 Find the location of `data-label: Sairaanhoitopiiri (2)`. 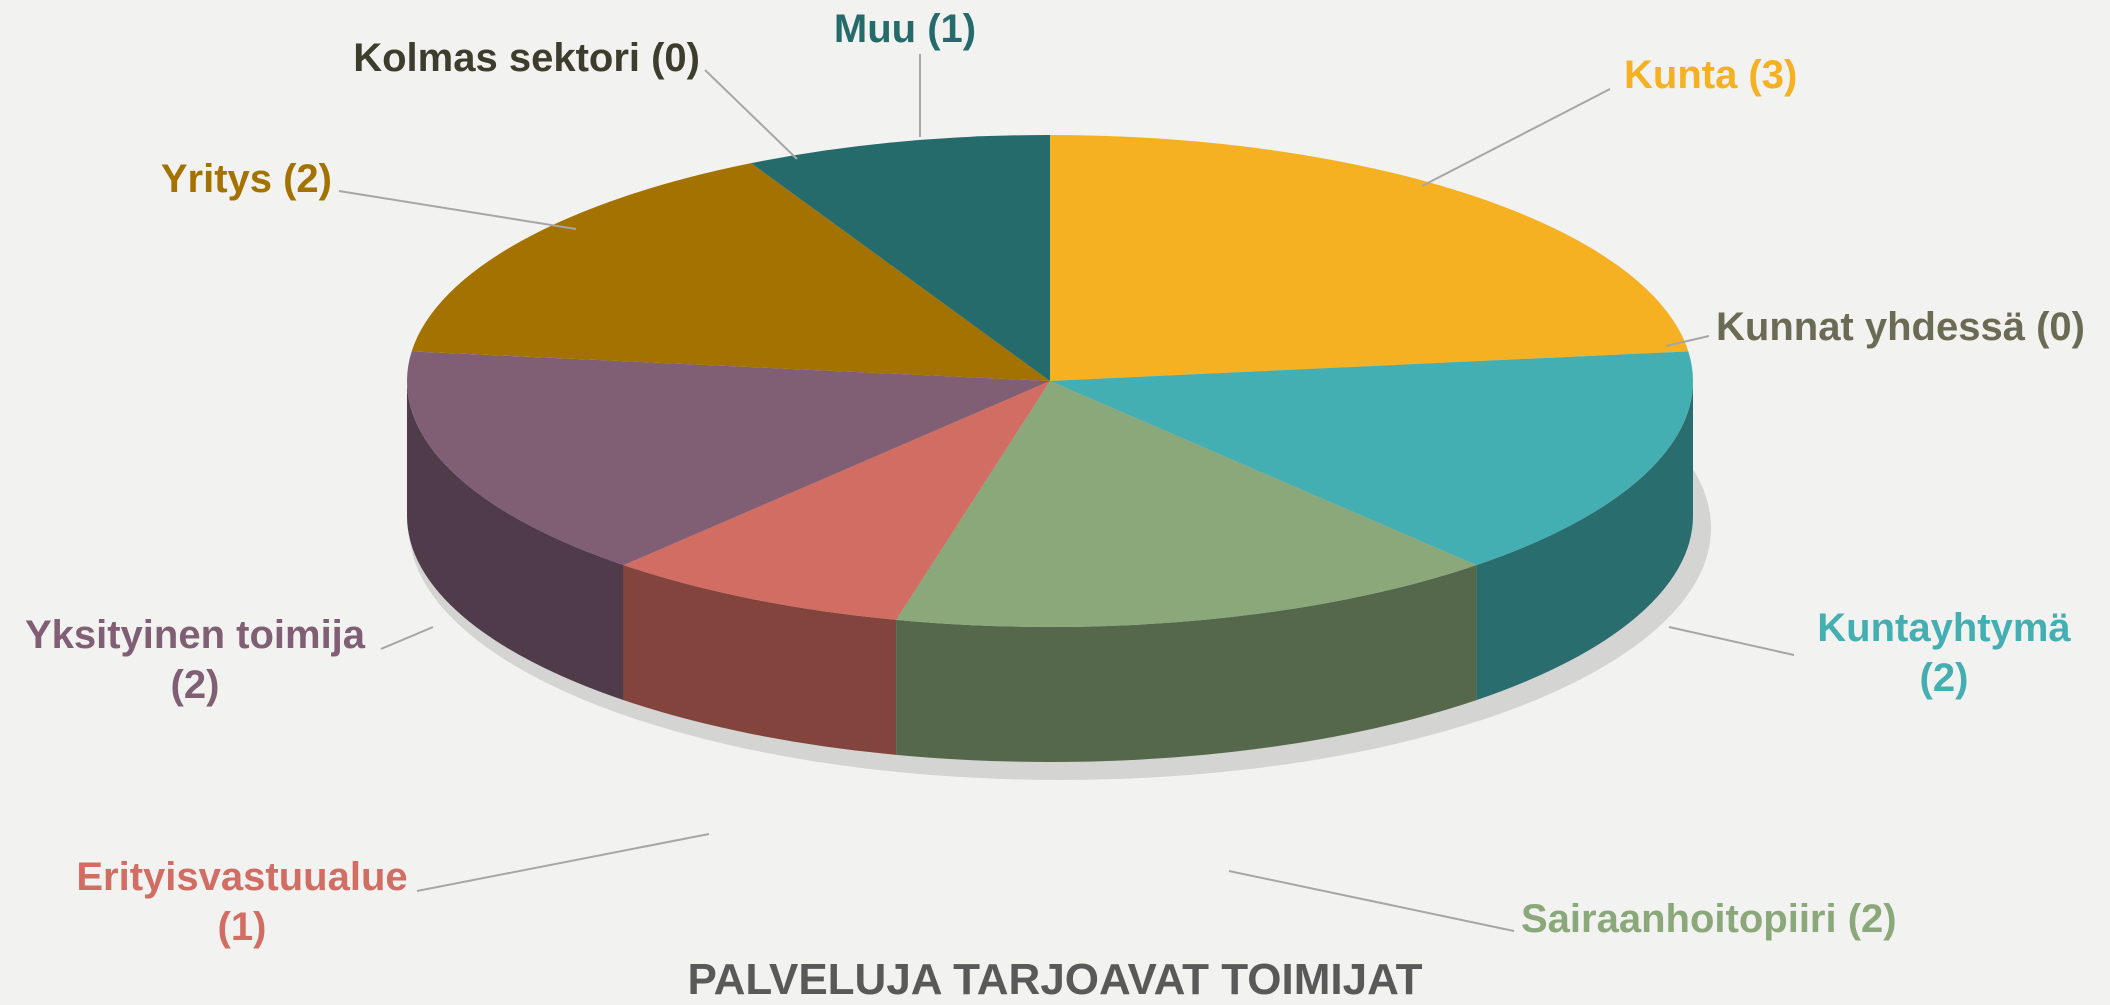

data-label: Sairaanhoitopiiri (2) is located at coordinates (1709, 919).